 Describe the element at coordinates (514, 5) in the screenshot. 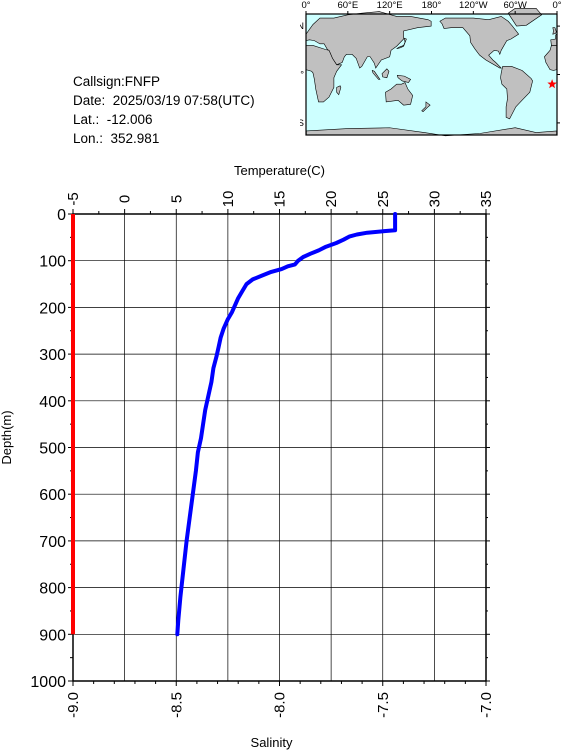

I see `map-lon-label: 60°W` at that location.